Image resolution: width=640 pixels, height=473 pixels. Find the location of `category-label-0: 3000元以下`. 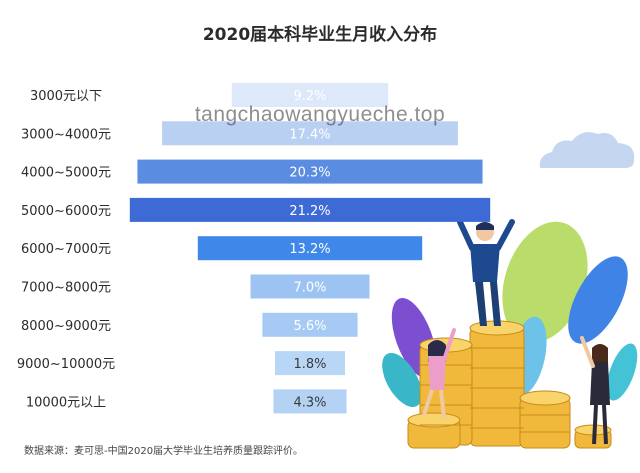

category-label-0: 3000元以下 is located at coordinates (66, 96).